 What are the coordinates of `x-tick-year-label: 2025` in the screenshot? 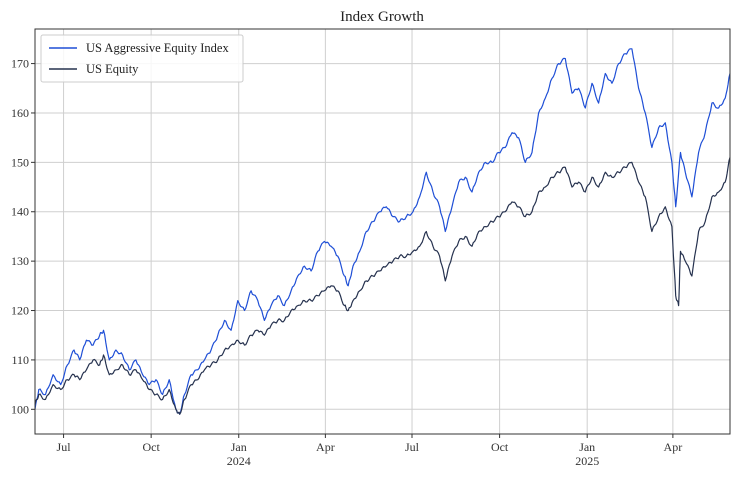 It's located at (587, 461).